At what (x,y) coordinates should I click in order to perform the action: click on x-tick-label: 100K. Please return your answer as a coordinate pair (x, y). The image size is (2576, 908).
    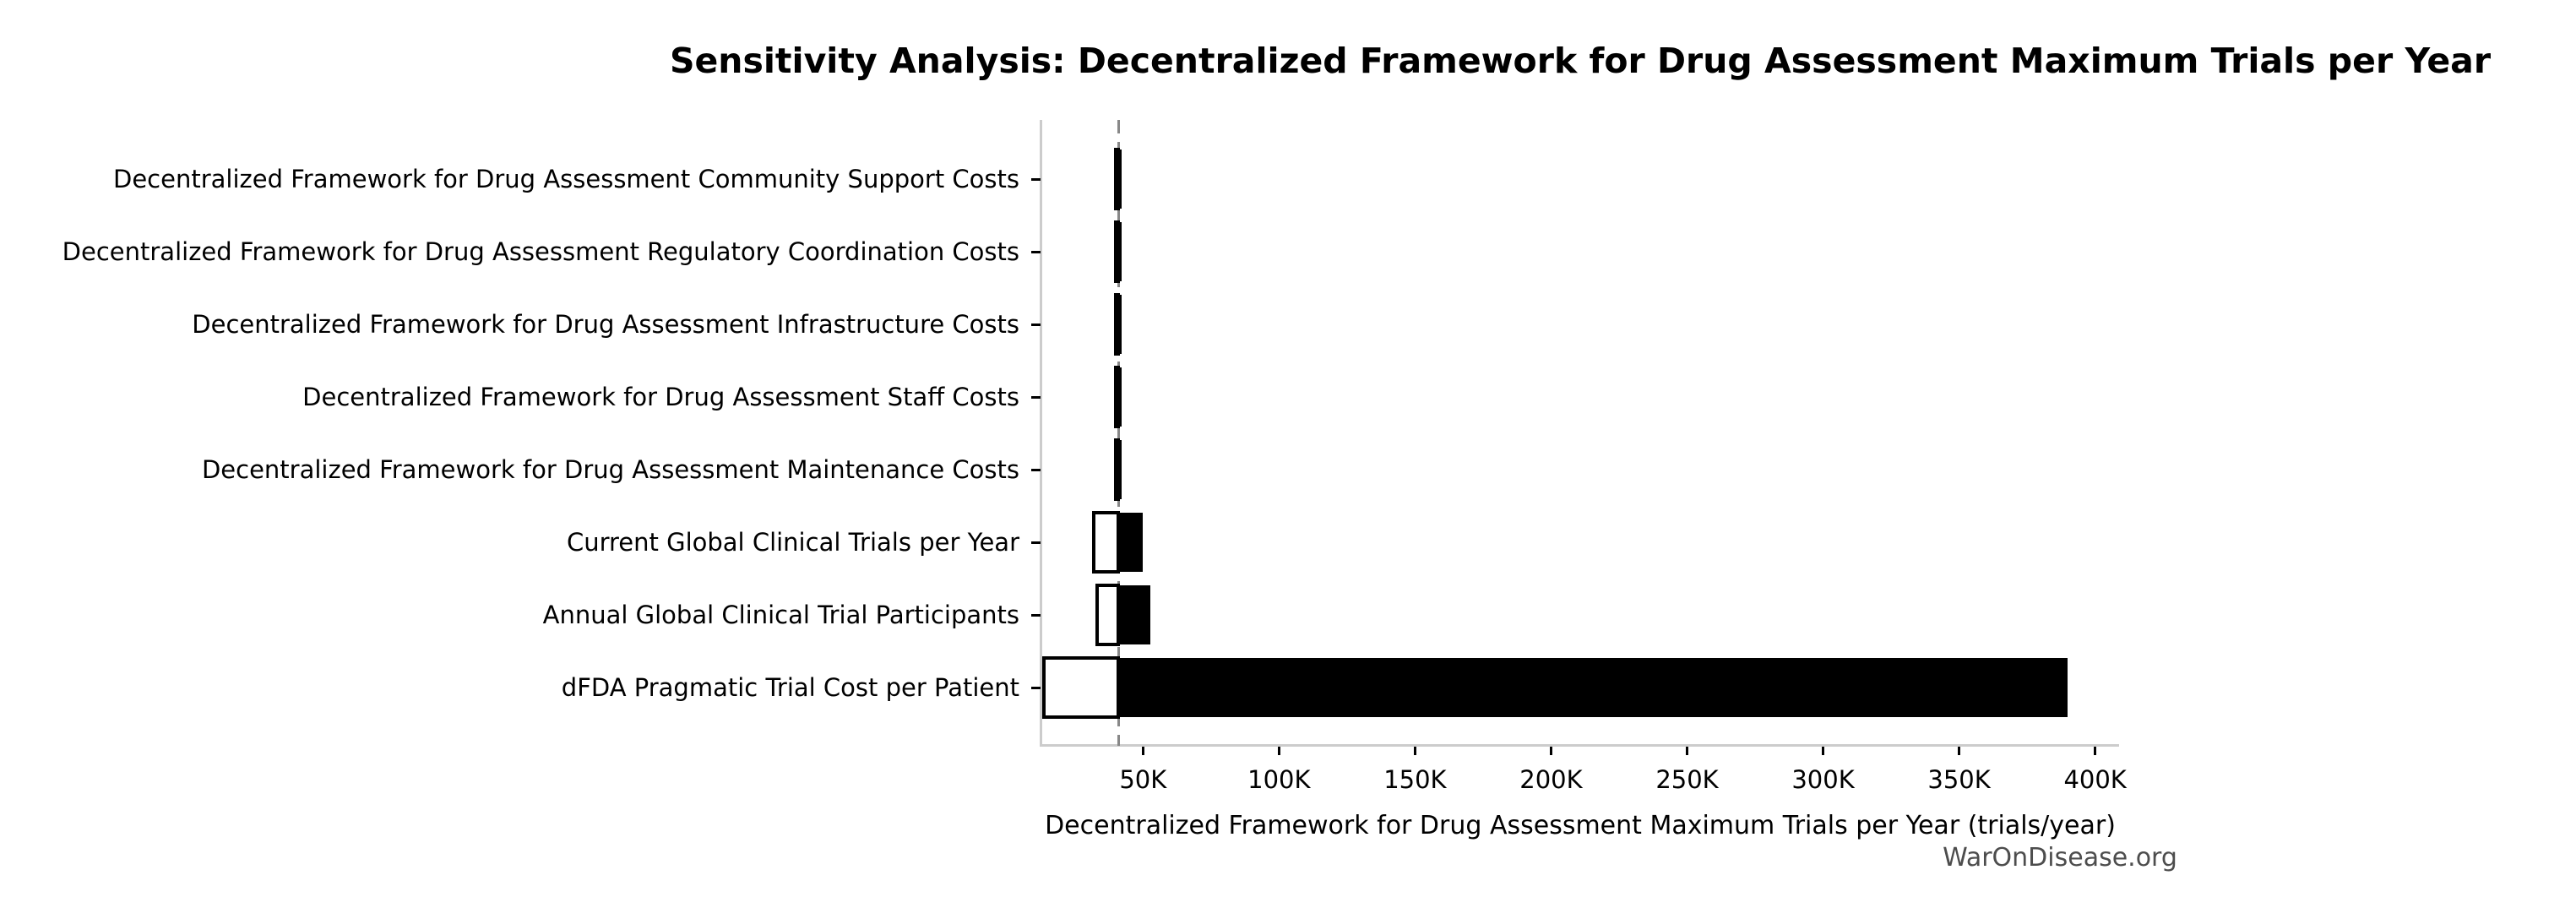
    Looking at the image, I should click on (1279, 779).